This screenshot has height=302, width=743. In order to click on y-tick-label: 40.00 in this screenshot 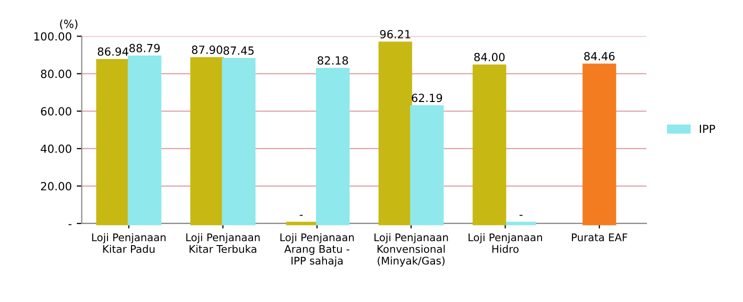, I will do `click(56, 148)`.